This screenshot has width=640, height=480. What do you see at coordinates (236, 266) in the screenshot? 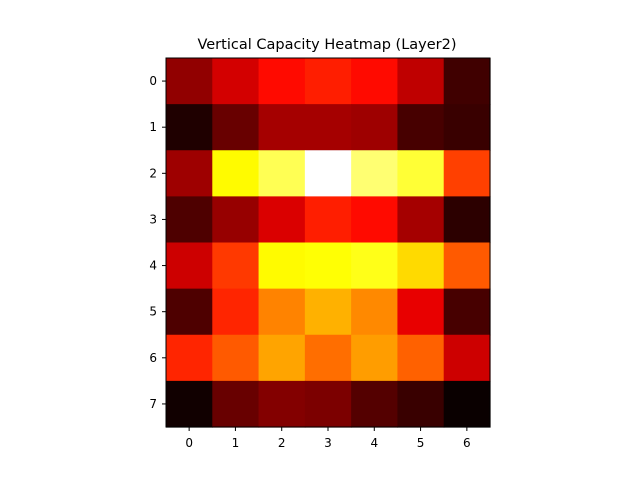
I see `heatmap-cell-r4-c1` at bounding box center [236, 266].